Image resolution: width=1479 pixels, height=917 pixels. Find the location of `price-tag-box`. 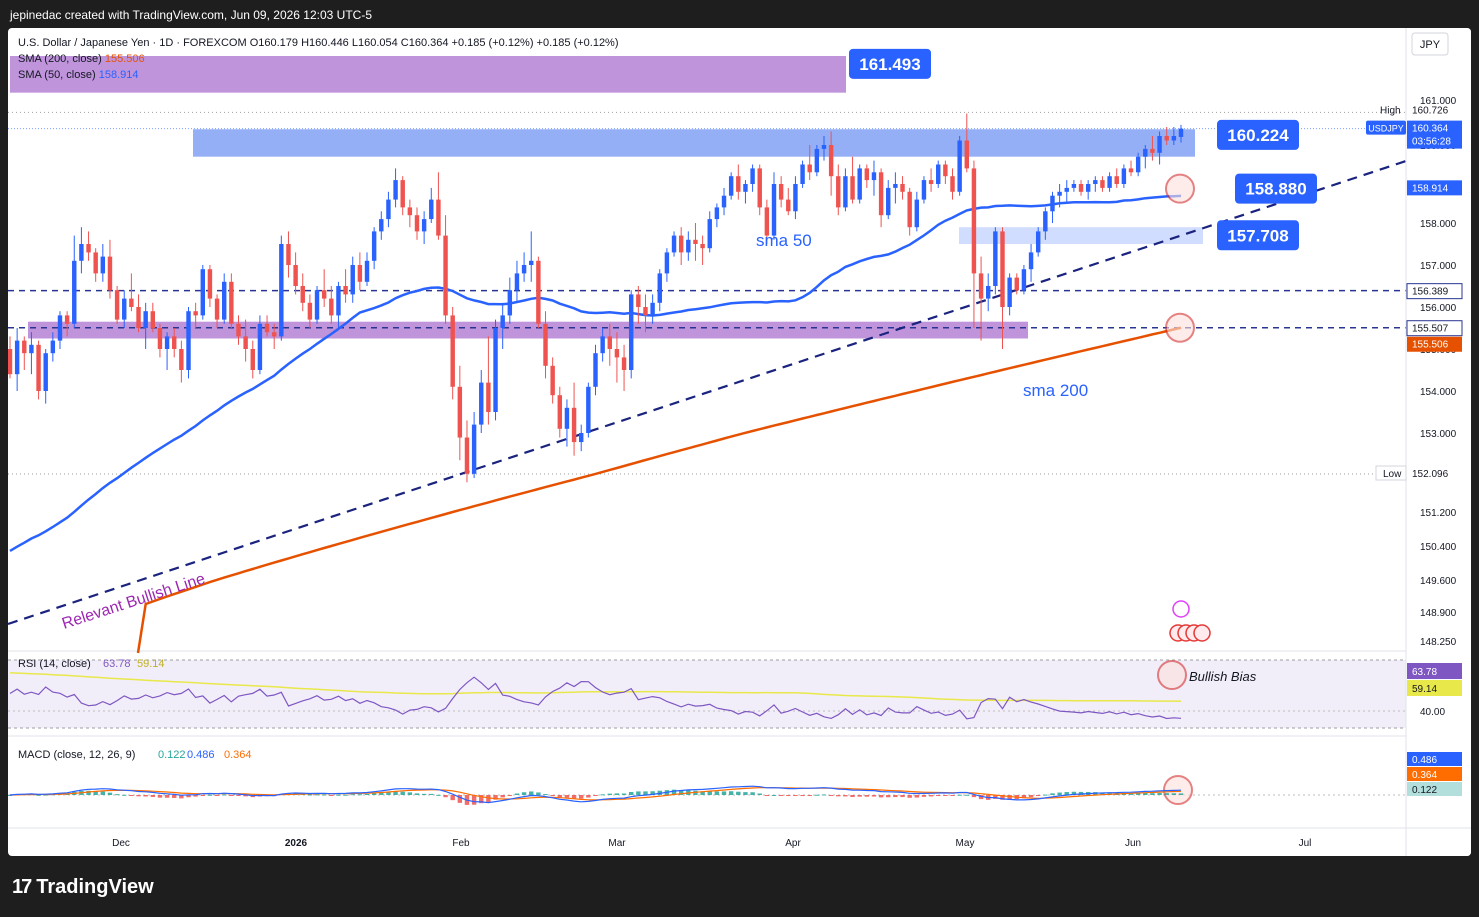

price-tag-box is located at coordinates (1434, 291).